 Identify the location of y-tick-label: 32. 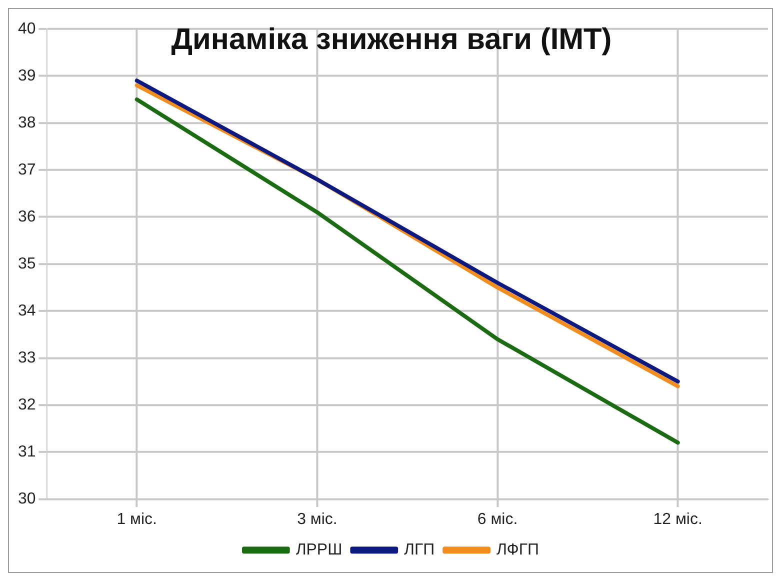
(27, 405).